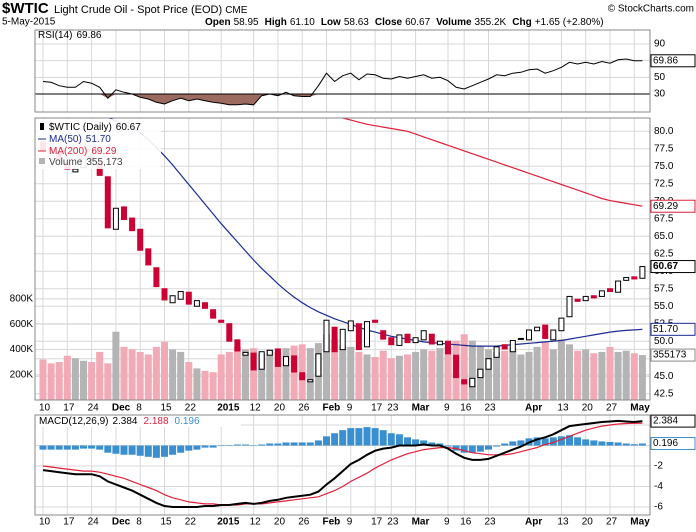 This screenshot has width=696, height=532. Describe the element at coordinates (377, 408) in the screenshot. I see `x-tick-label: 17` at that location.